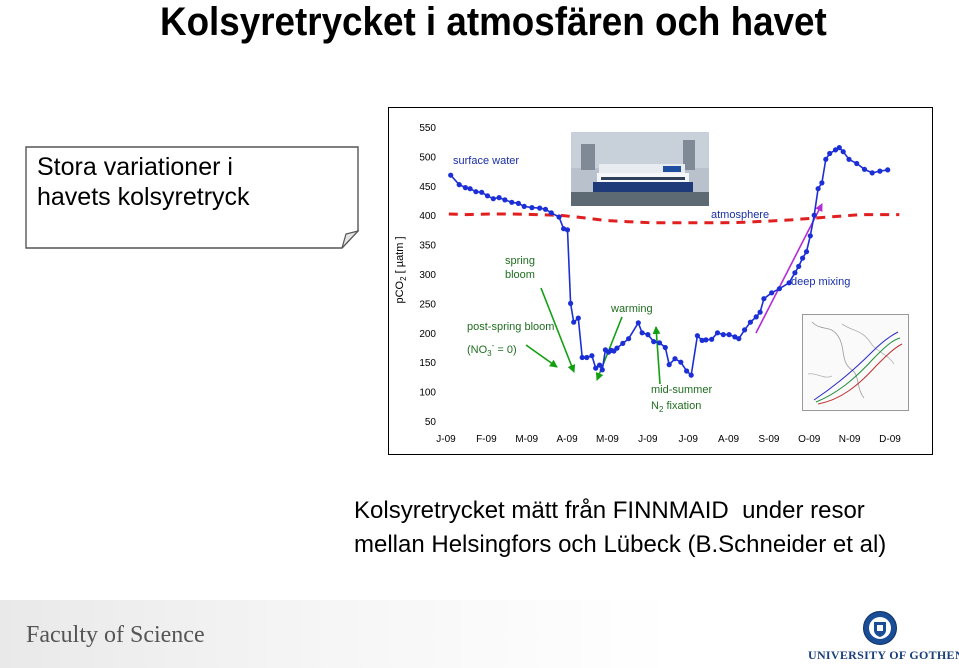  What do you see at coordinates (883, 655) in the screenshot?
I see `university-name: UNIVERSITY OF GOTHENBURG` at bounding box center [883, 655].